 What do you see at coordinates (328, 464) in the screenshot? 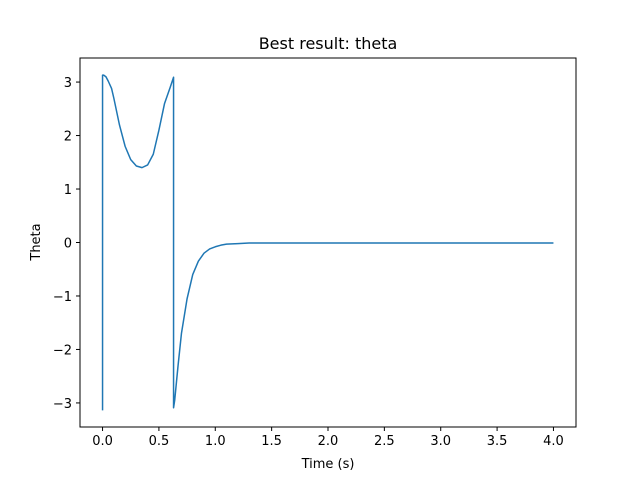
I see `x-axis-label: Time (s)` at bounding box center [328, 464].